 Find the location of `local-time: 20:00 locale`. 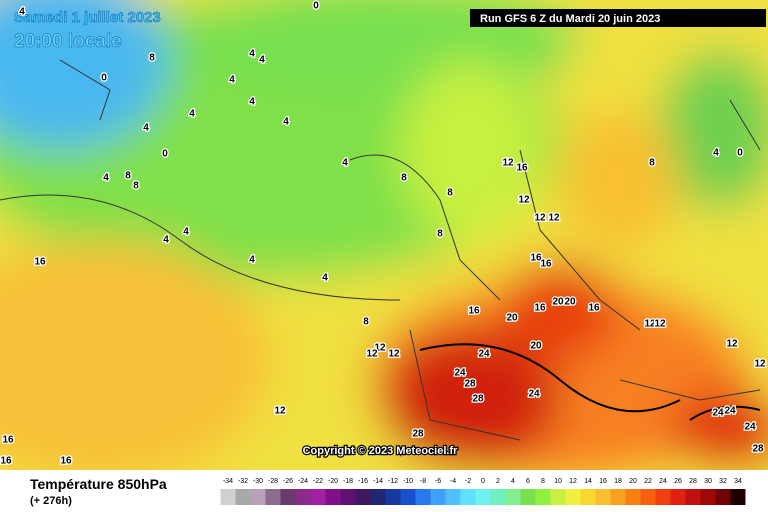

local-time: 20:00 locale is located at coordinates (68, 41).